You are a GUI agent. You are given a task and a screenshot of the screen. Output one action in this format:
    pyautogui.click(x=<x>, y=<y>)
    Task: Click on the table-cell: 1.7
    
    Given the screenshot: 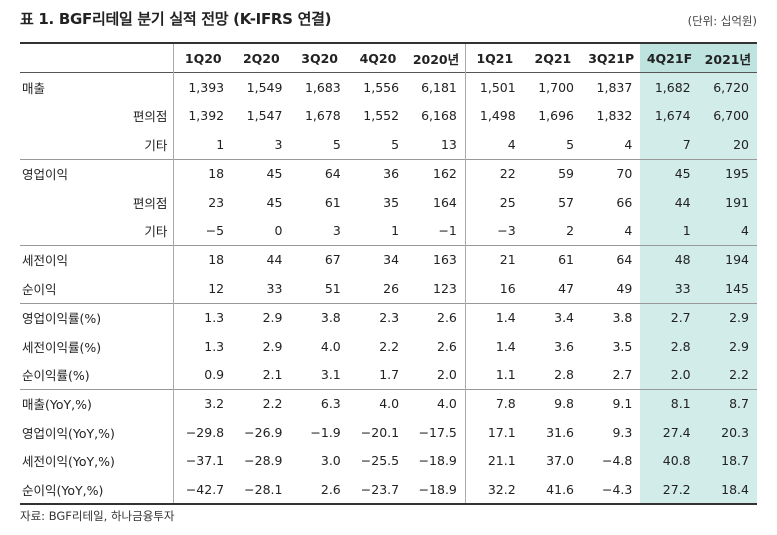 What is the action you would take?
    pyautogui.click(x=389, y=374)
    